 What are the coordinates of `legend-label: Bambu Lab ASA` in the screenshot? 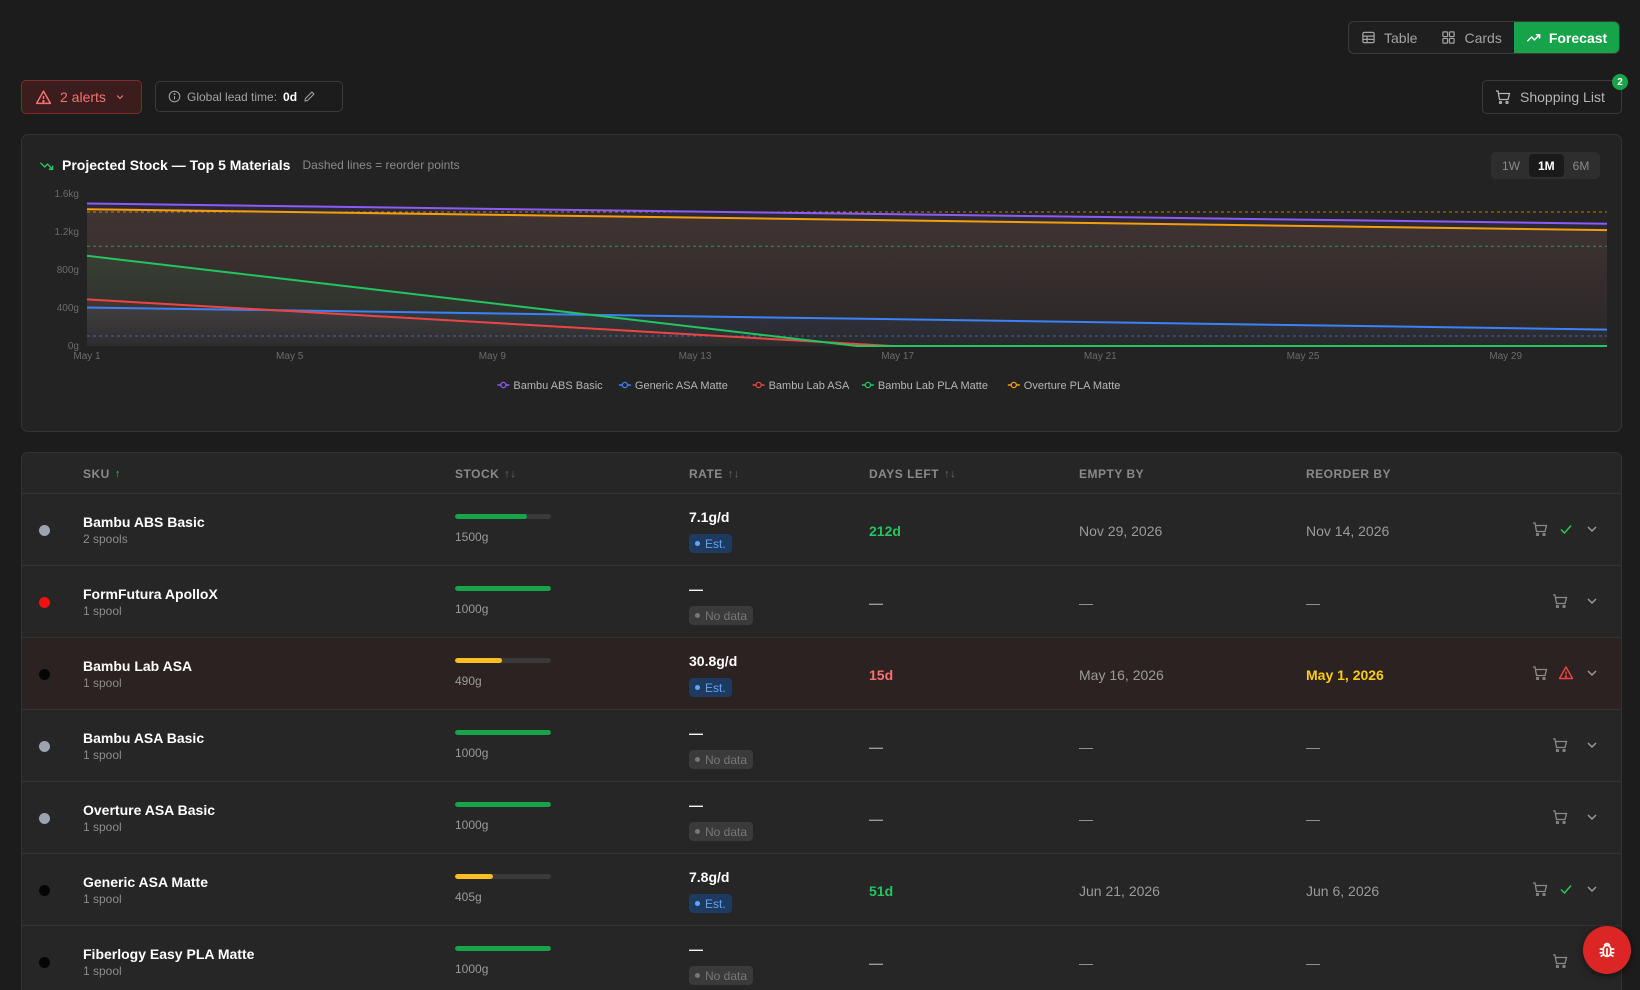 It's located at (809, 386).